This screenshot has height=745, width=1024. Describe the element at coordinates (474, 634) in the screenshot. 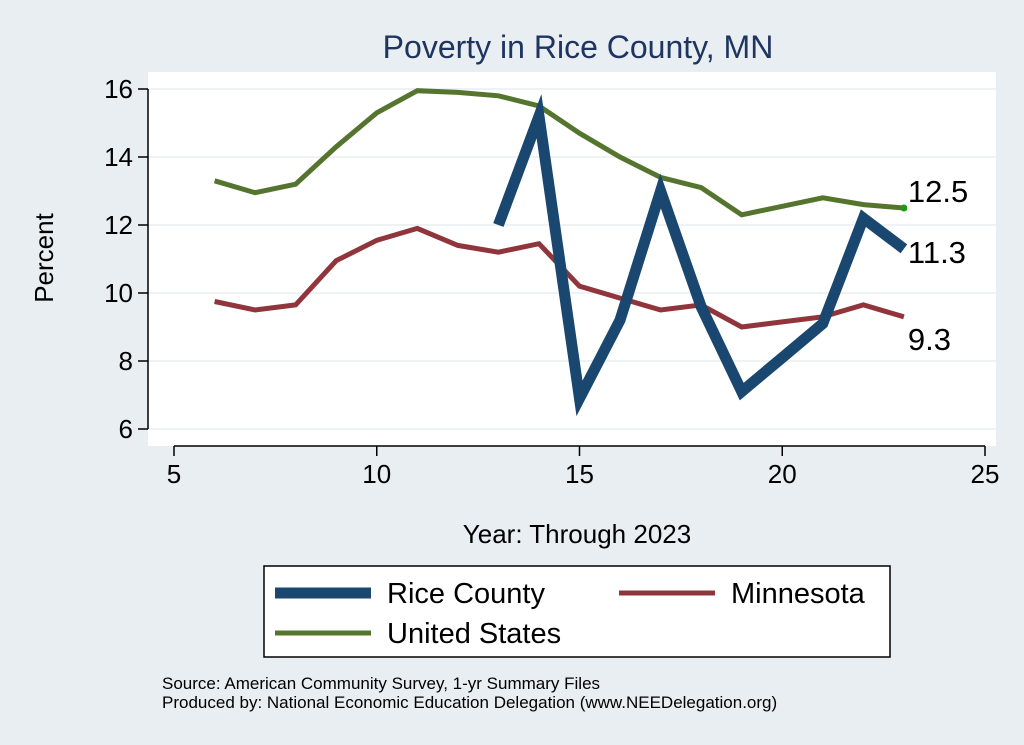

I see `legend-label-united-states: United States` at that location.